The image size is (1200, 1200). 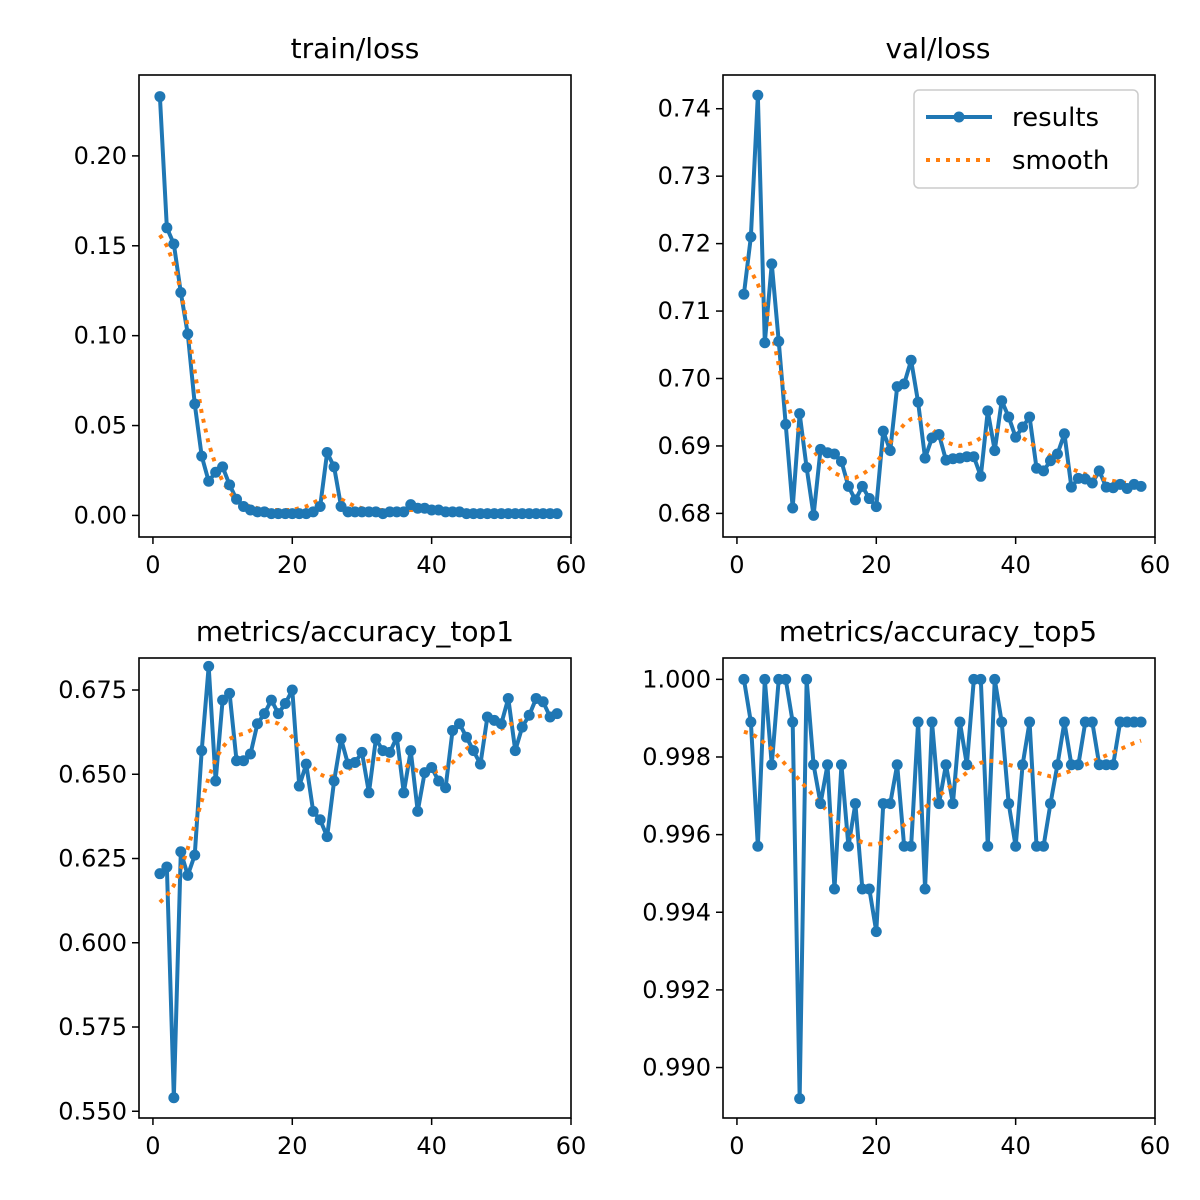 I want to click on y-tick-label: 0.625, so click(x=92, y=859).